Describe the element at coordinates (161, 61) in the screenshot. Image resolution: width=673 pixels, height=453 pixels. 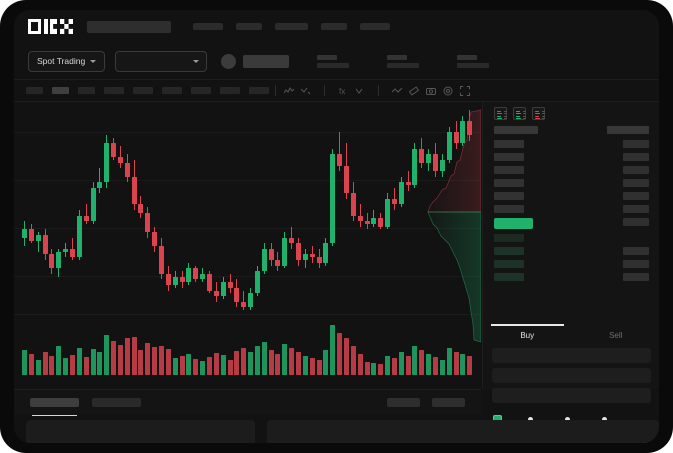
I see `trading-pair-select` at that location.